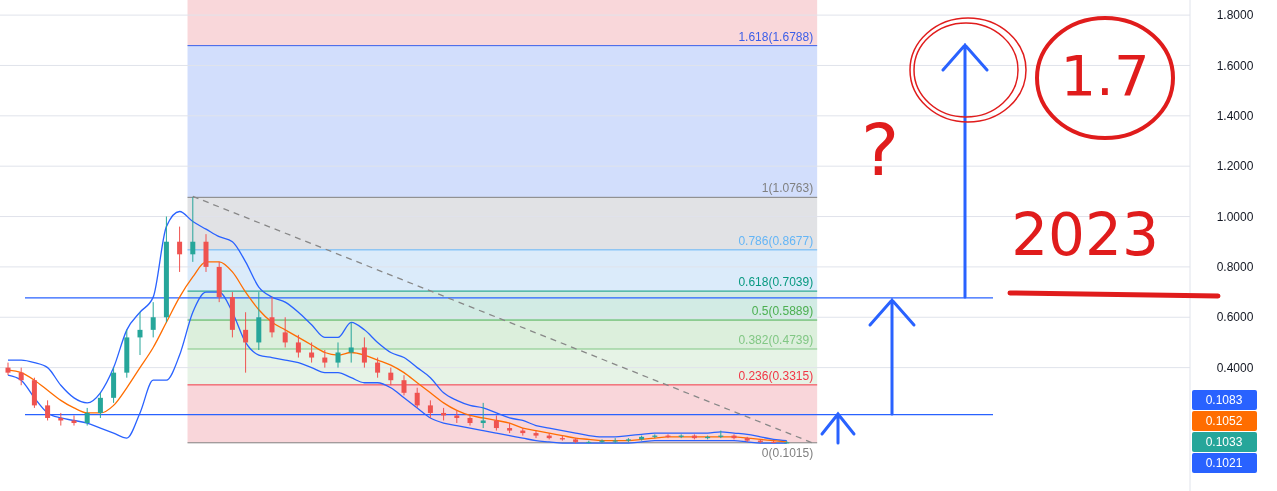  I want to click on y-tick-label: 0.4000, so click(1235, 367).